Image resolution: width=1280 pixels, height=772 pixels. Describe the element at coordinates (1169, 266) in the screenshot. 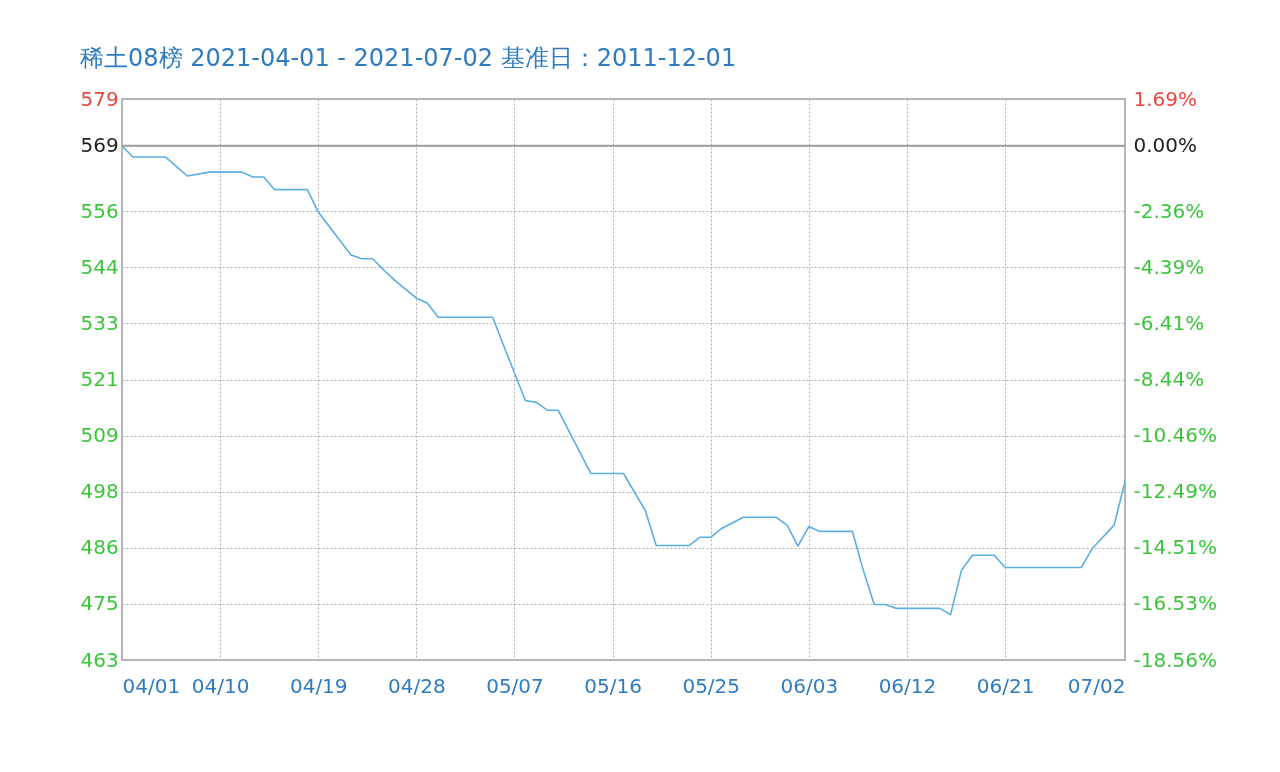

I see `y2-tick-label: -4.39%` at that location.